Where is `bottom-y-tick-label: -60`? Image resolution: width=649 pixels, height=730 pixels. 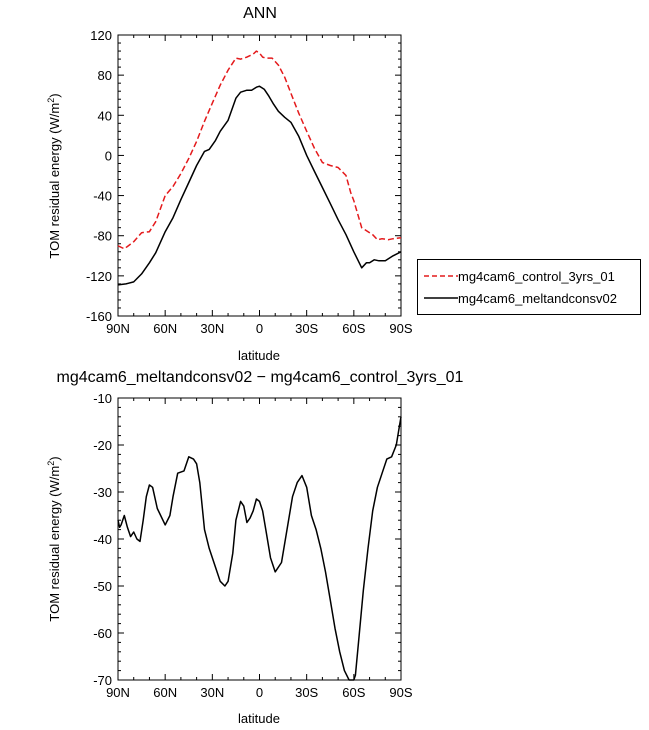
bottom-y-tick-label: -60 is located at coordinates (102, 633).